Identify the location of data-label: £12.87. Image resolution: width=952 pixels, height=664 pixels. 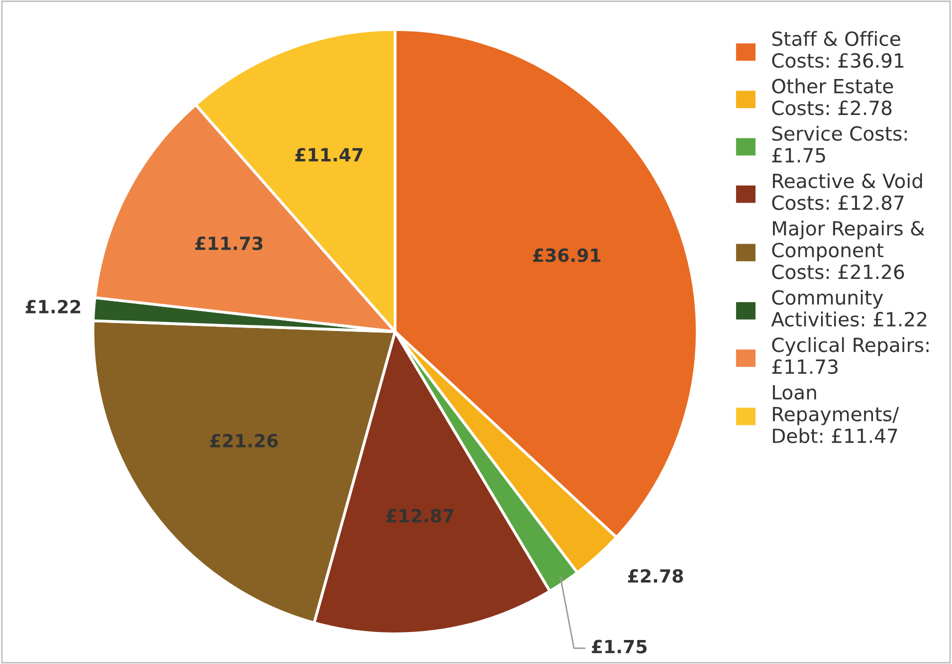
(420, 515).